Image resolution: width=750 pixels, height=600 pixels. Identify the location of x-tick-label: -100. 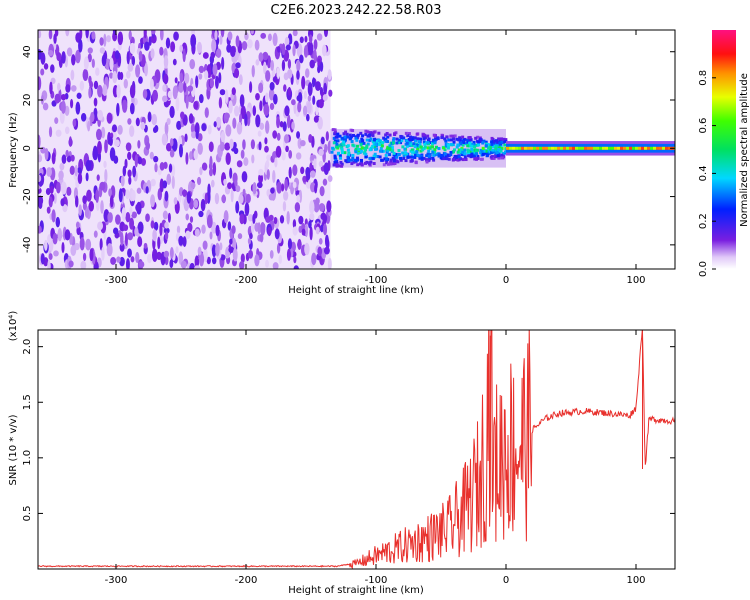
(376, 580).